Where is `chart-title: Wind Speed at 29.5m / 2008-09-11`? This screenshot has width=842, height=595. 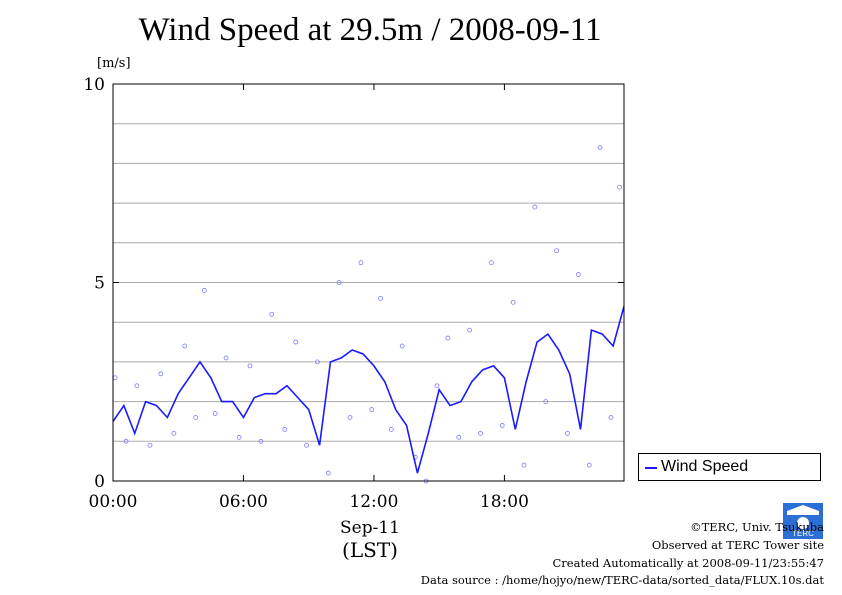 chart-title: Wind Speed at 29.5m / 2008-09-11 is located at coordinates (370, 30).